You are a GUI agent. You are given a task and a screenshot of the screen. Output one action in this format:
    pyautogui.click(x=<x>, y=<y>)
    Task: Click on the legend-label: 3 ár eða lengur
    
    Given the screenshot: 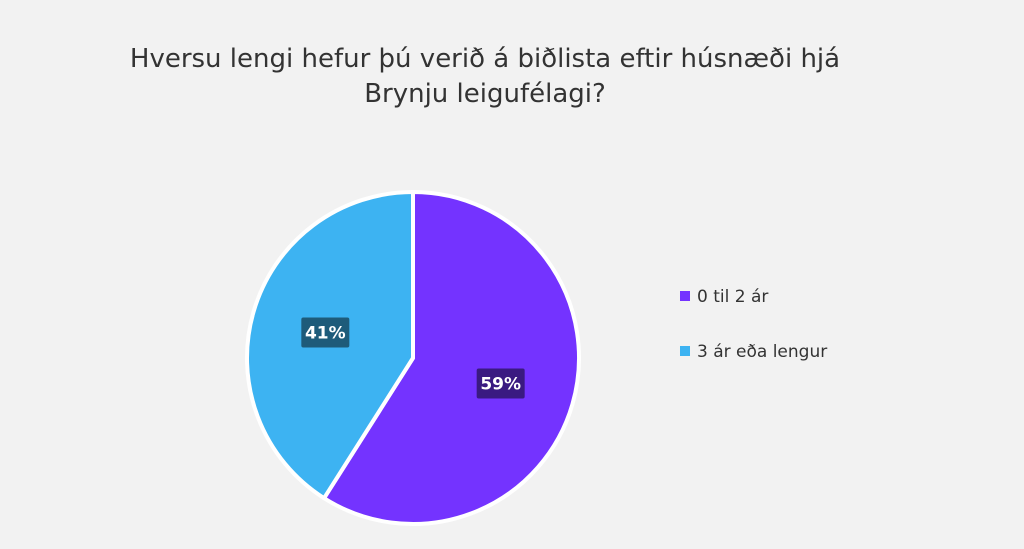 What is the action you would take?
    pyautogui.click(x=762, y=352)
    